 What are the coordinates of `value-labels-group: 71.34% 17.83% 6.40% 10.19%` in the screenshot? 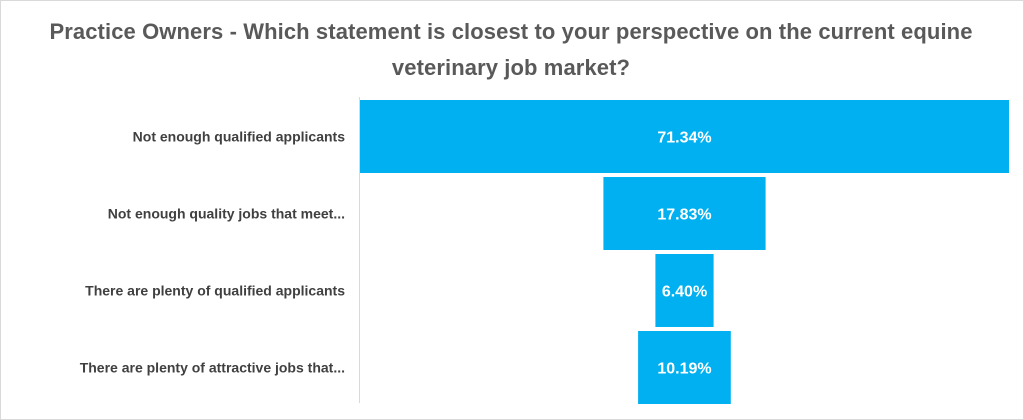 It's located at (684, 254).